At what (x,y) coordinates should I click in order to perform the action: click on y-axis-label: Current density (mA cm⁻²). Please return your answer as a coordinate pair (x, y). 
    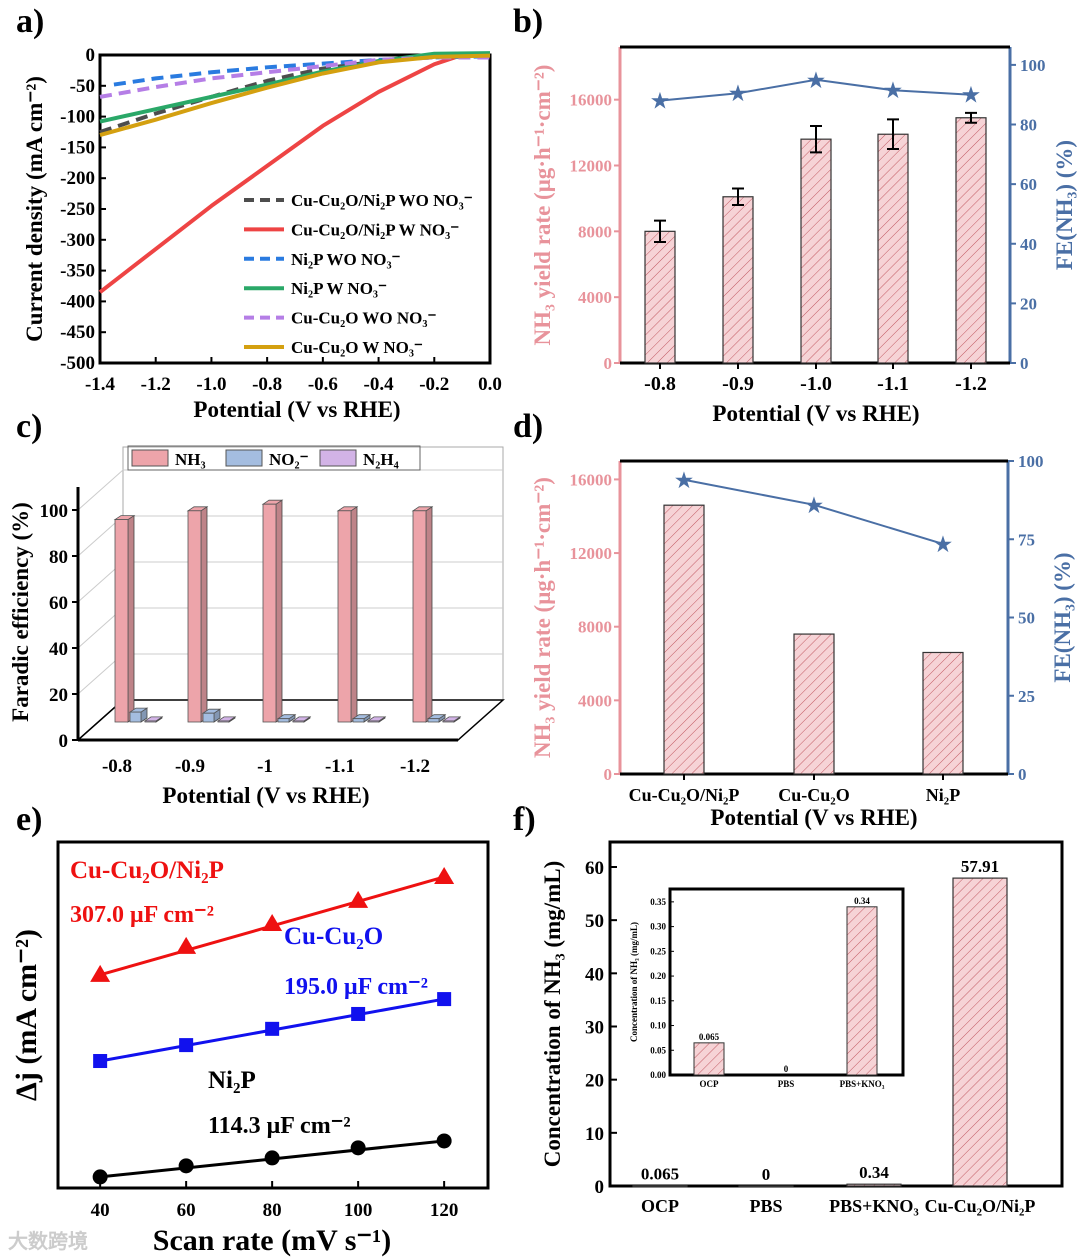
    Looking at the image, I should click on (34, 209).